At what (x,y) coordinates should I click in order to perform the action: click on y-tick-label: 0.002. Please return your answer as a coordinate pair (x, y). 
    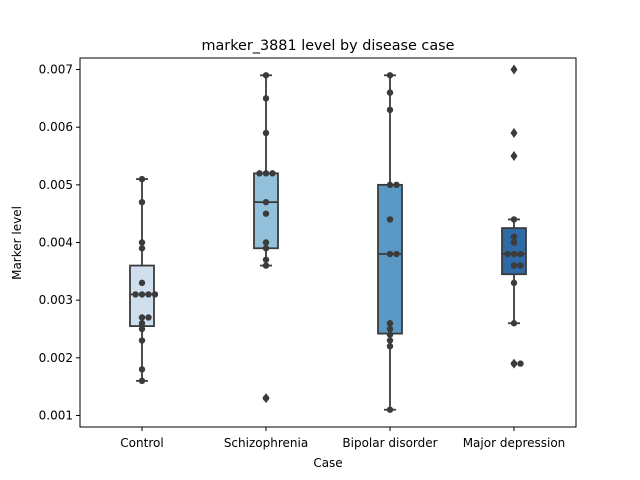
    Looking at the image, I should click on (56, 358).